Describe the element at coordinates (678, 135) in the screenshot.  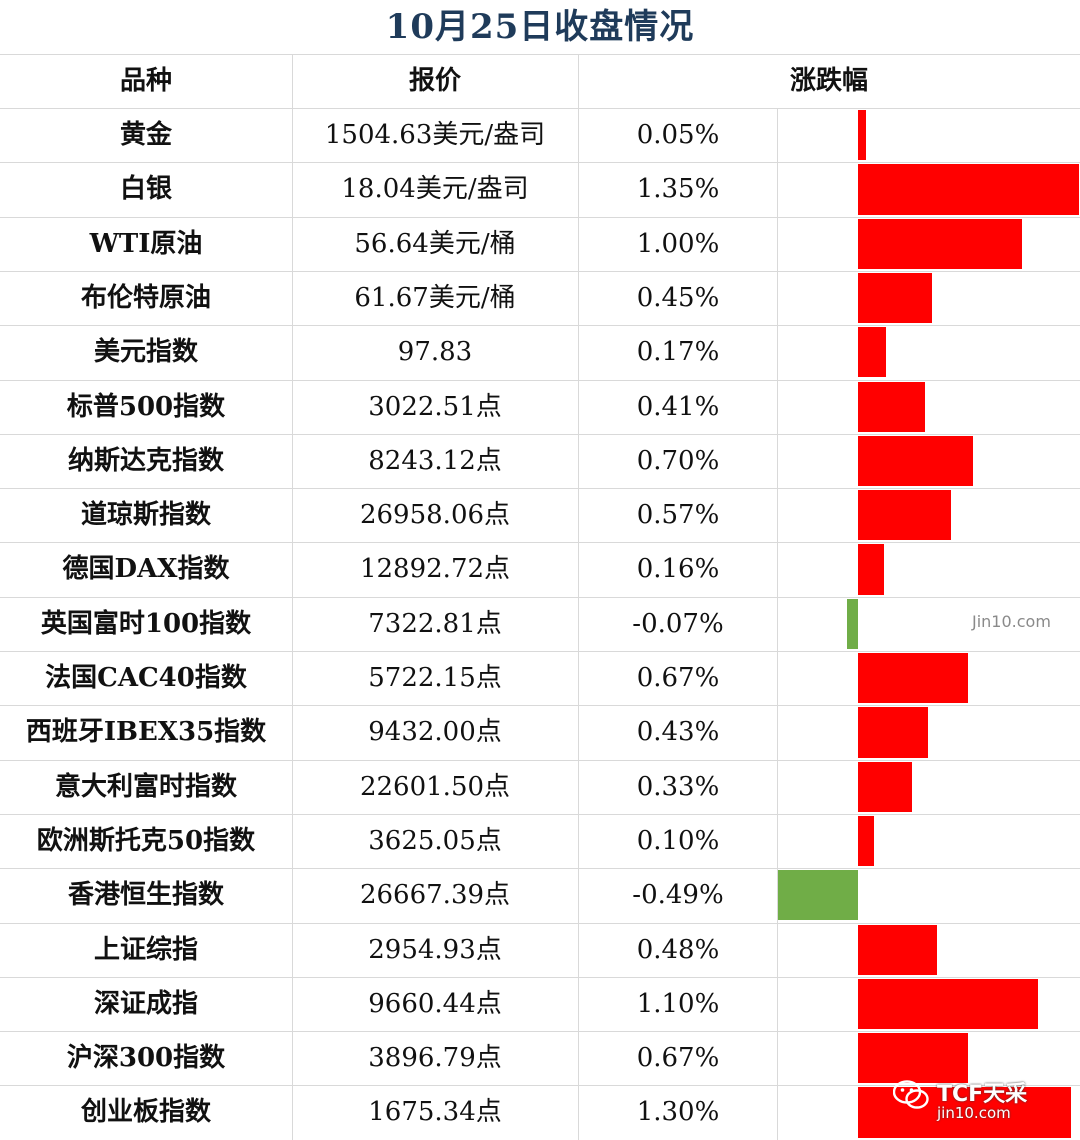
I see `row-change: 0.05%` at that location.